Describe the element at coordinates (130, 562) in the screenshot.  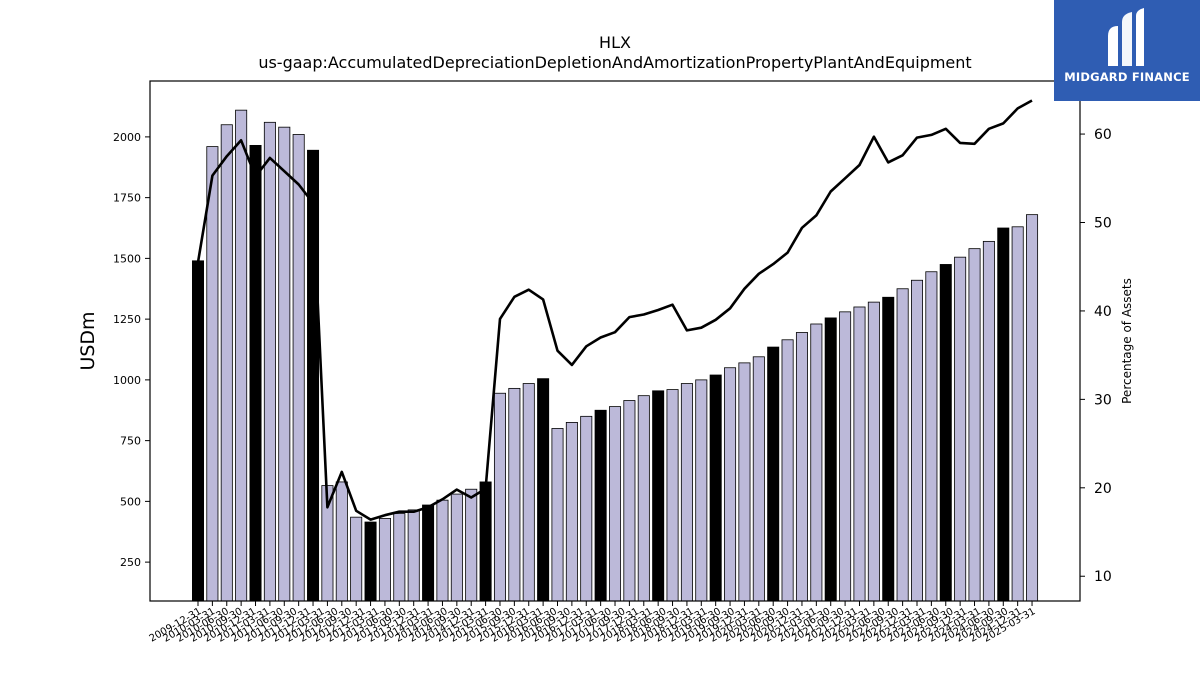
I see `y-tick-label: 250` at that location.